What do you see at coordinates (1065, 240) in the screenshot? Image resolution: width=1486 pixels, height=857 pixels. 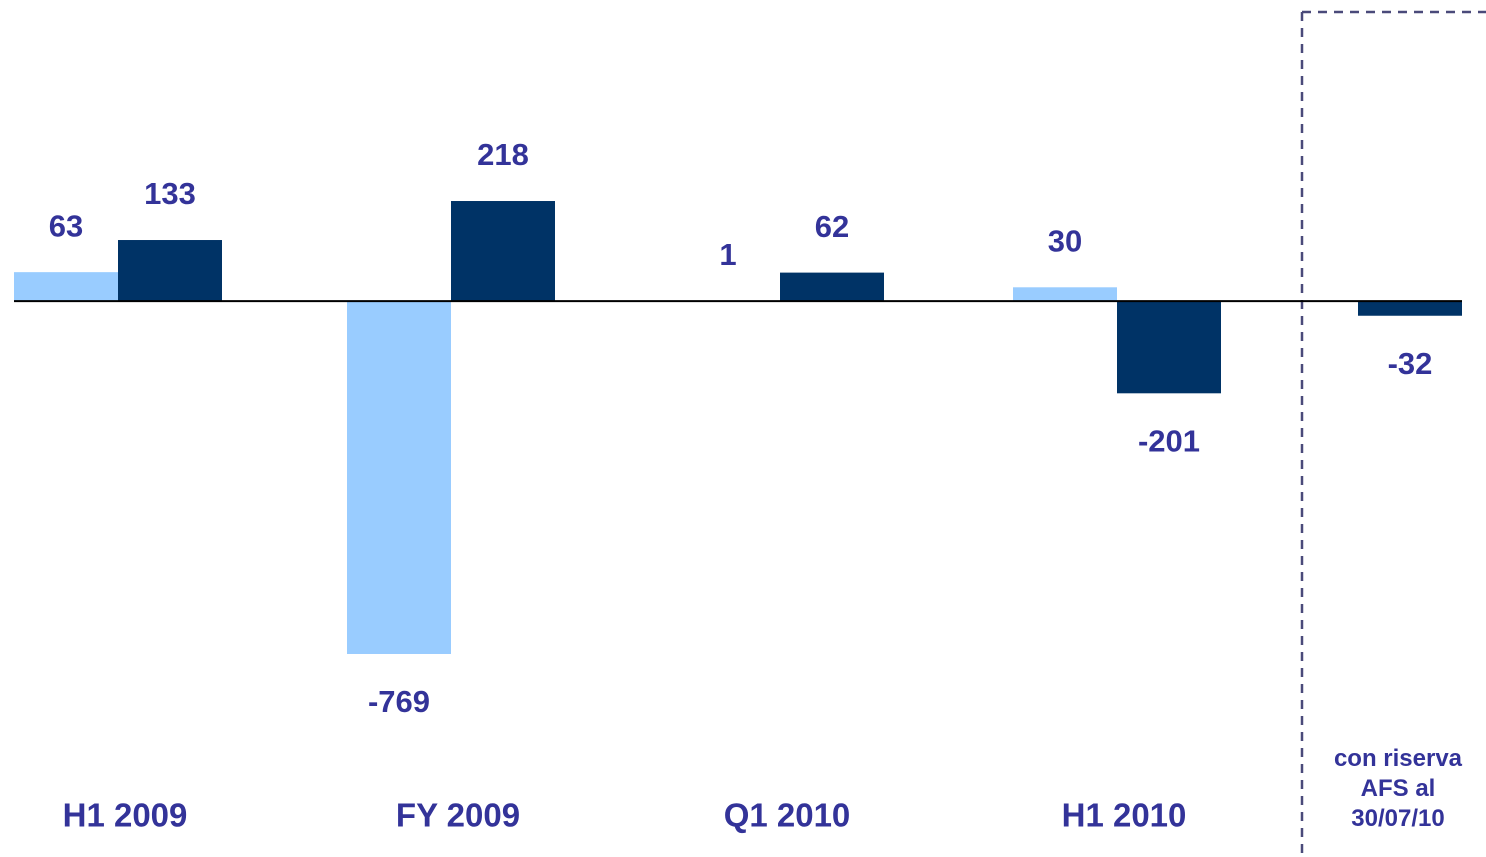 I see `value-label: 30` at bounding box center [1065, 240].